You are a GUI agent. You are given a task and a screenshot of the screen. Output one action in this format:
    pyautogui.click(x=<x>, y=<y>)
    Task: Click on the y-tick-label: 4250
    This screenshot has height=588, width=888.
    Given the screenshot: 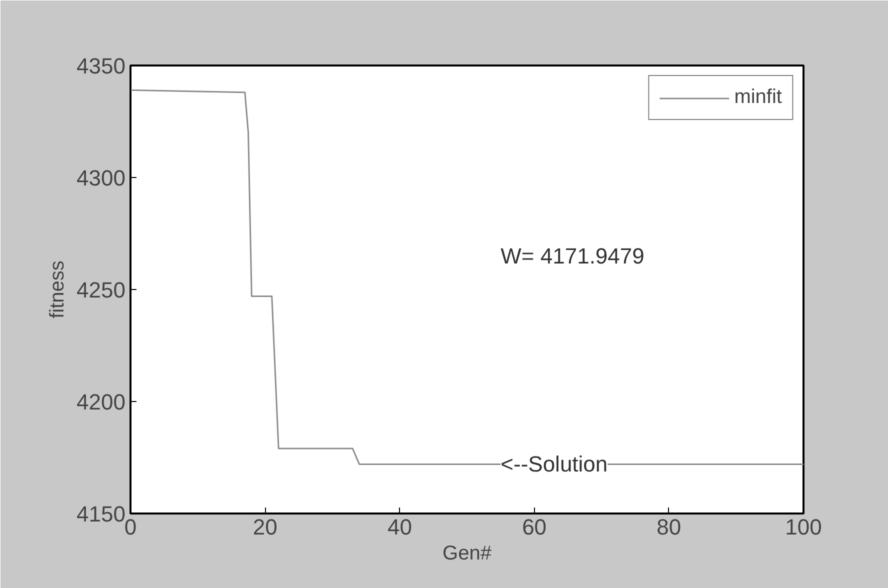 What is the action you would take?
    pyautogui.click(x=101, y=290)
    